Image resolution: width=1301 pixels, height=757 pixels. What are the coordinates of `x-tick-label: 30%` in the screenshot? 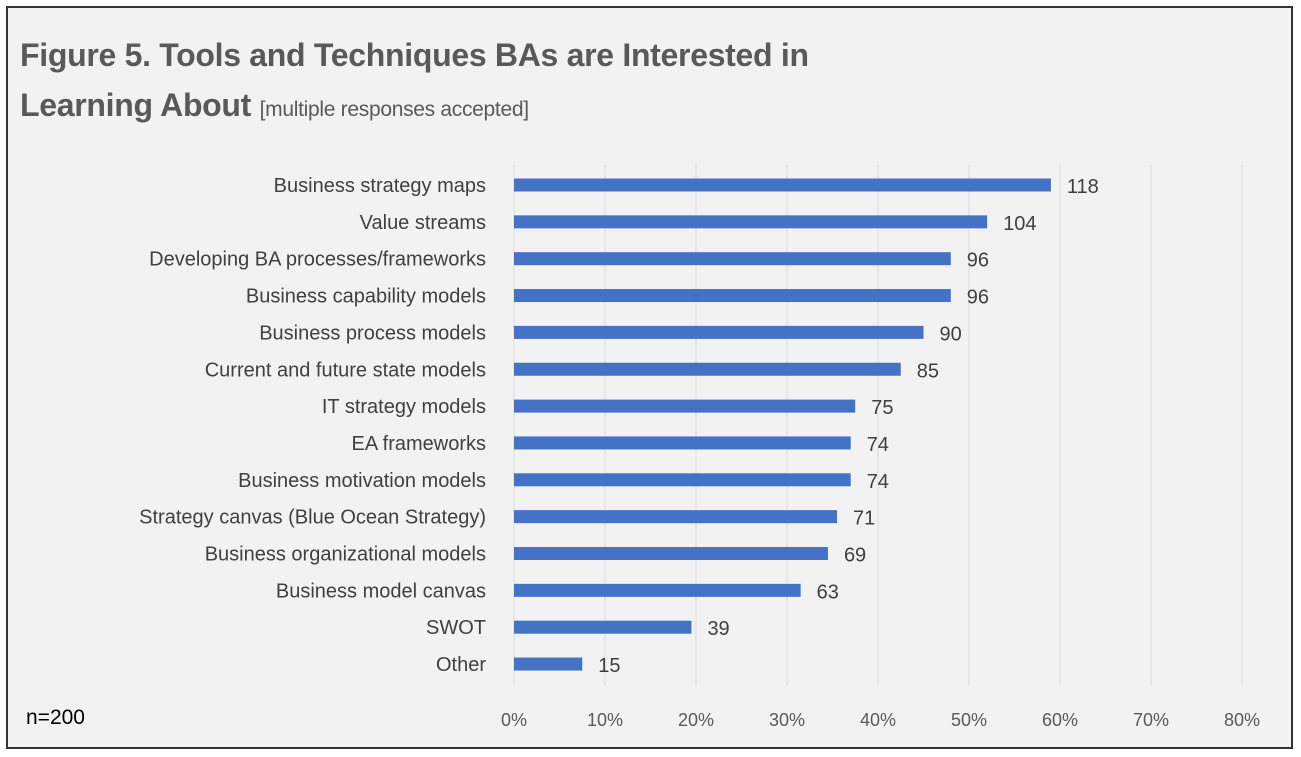 It's located at (787, 720).